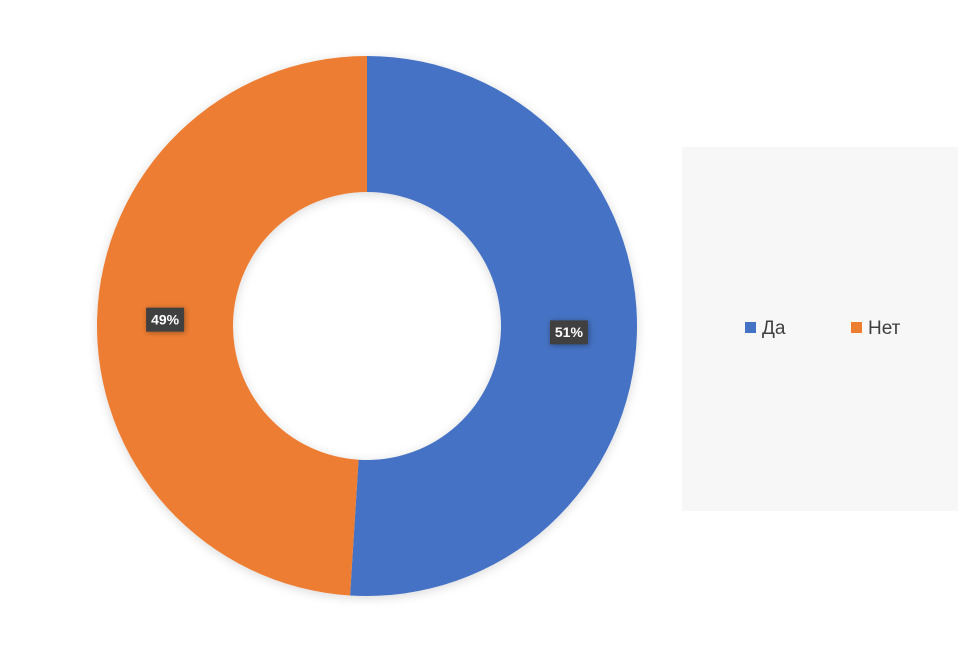 The width and height of the screenshot is (971, 653). I want to click on data-label-text: 51%, so click(569, 332).